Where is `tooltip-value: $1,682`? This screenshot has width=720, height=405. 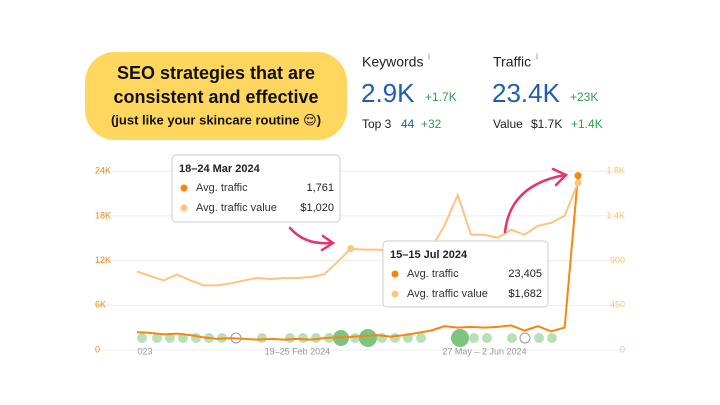
tooltip-value: $1,682 is located at coordinates (525, 294).